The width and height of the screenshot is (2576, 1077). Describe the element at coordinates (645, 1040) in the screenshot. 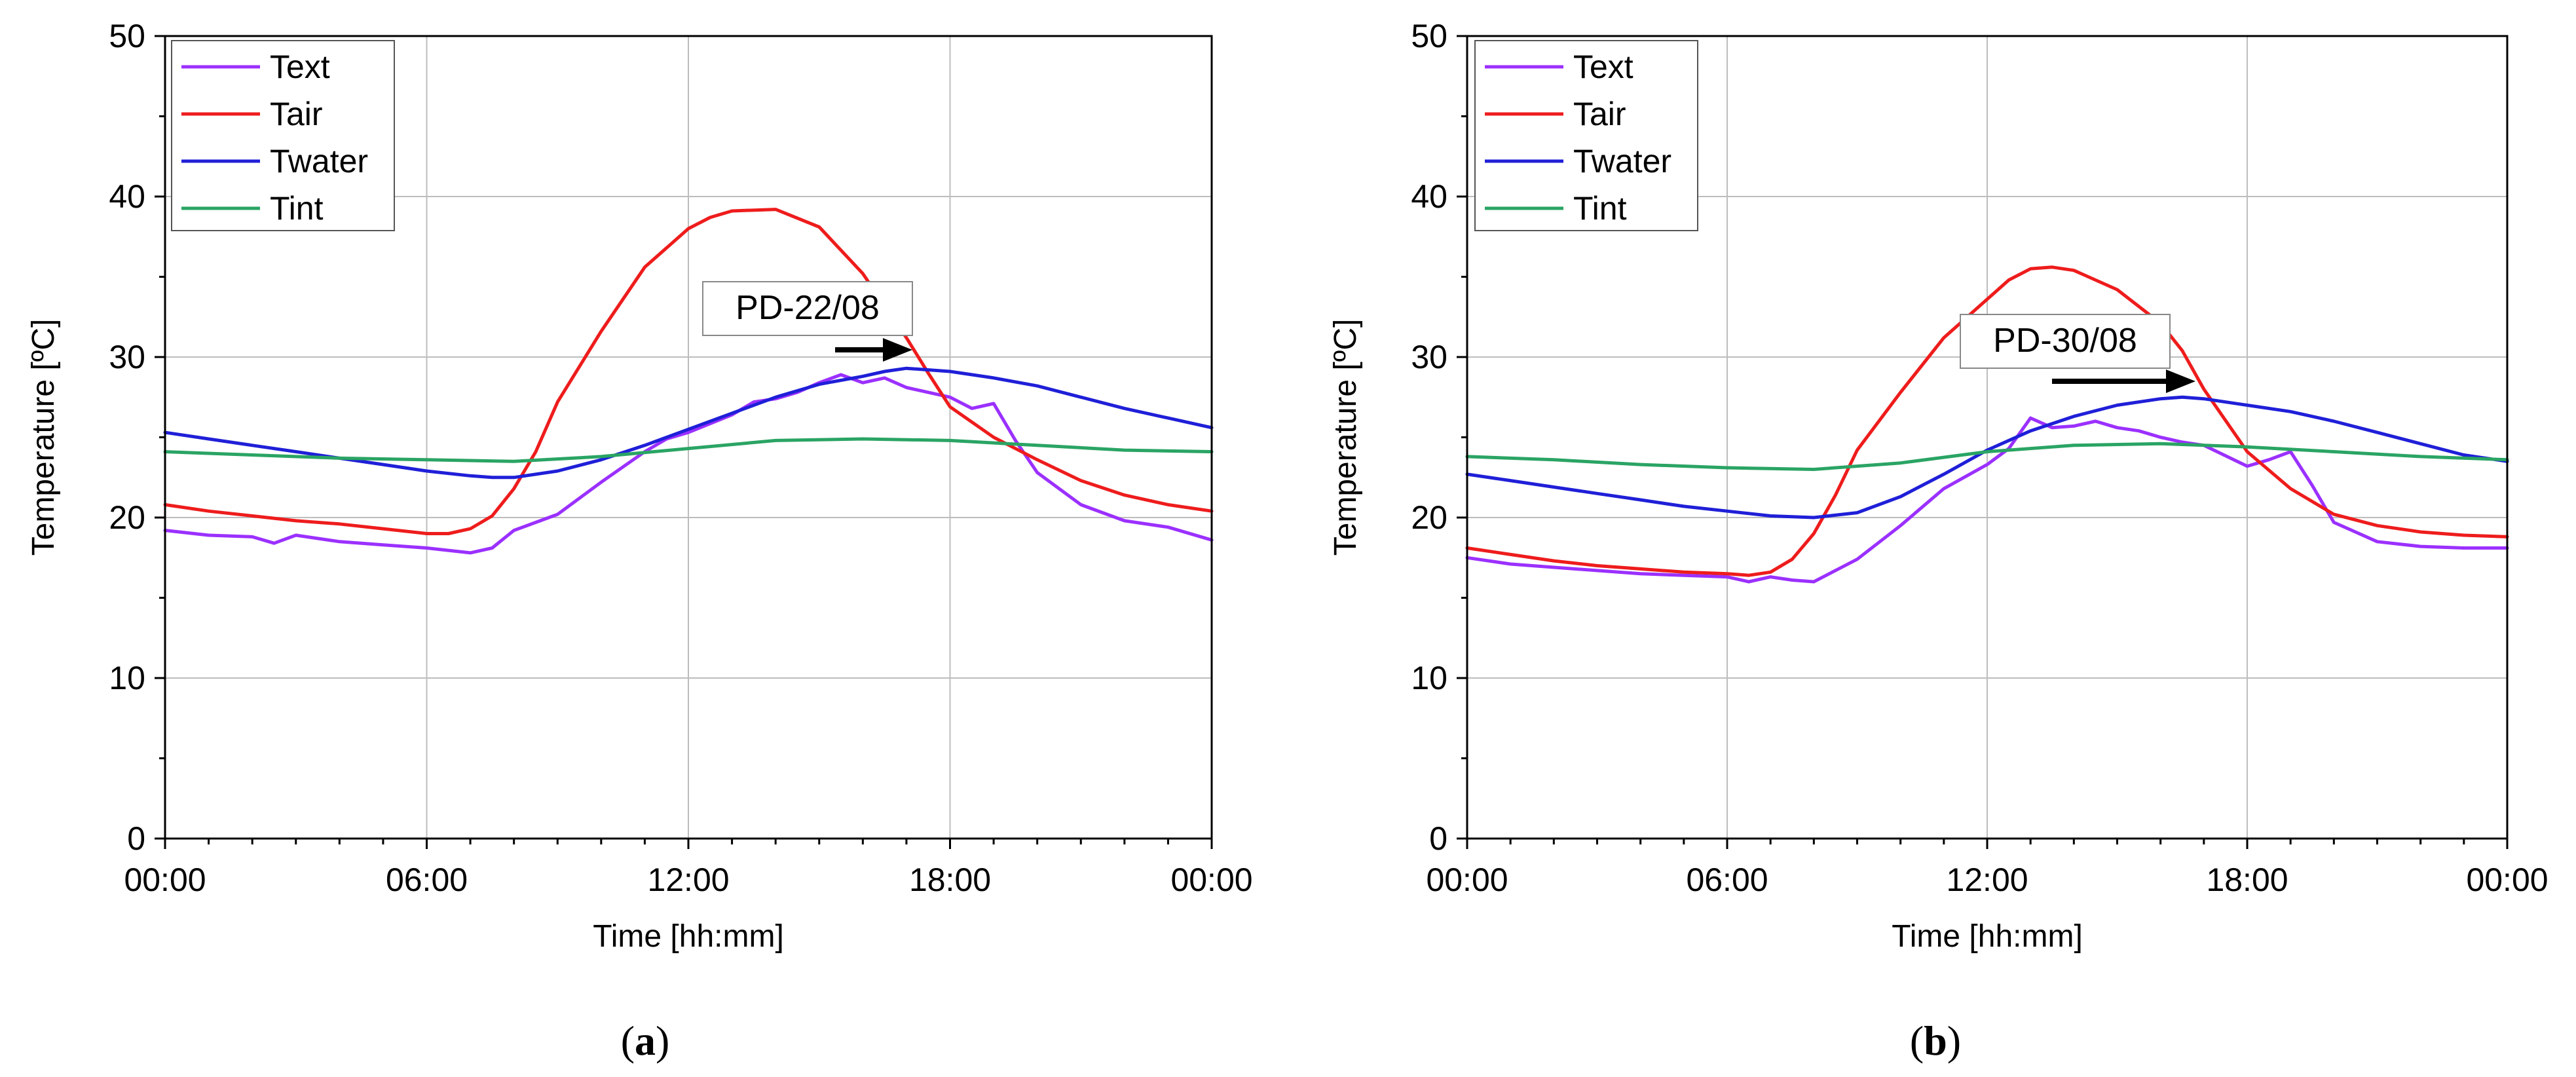

I see `panel-caption: (a)` at that location.